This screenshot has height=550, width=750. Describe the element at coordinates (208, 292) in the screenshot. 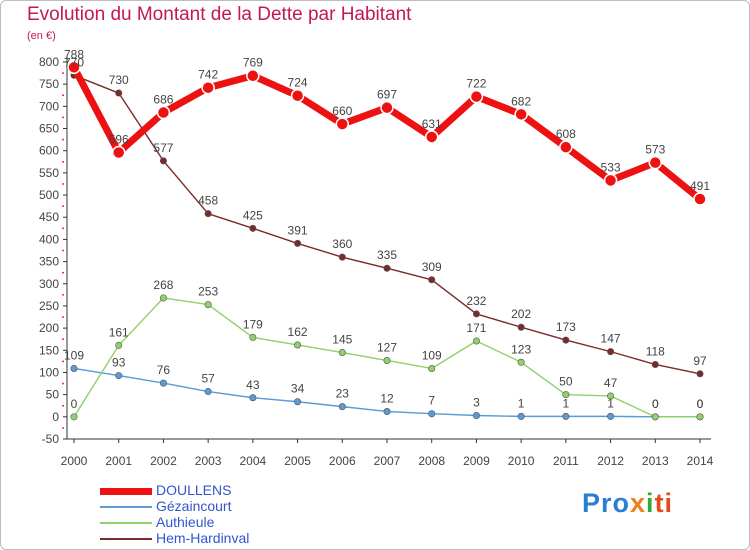

I see `data-label: 253` at that location.